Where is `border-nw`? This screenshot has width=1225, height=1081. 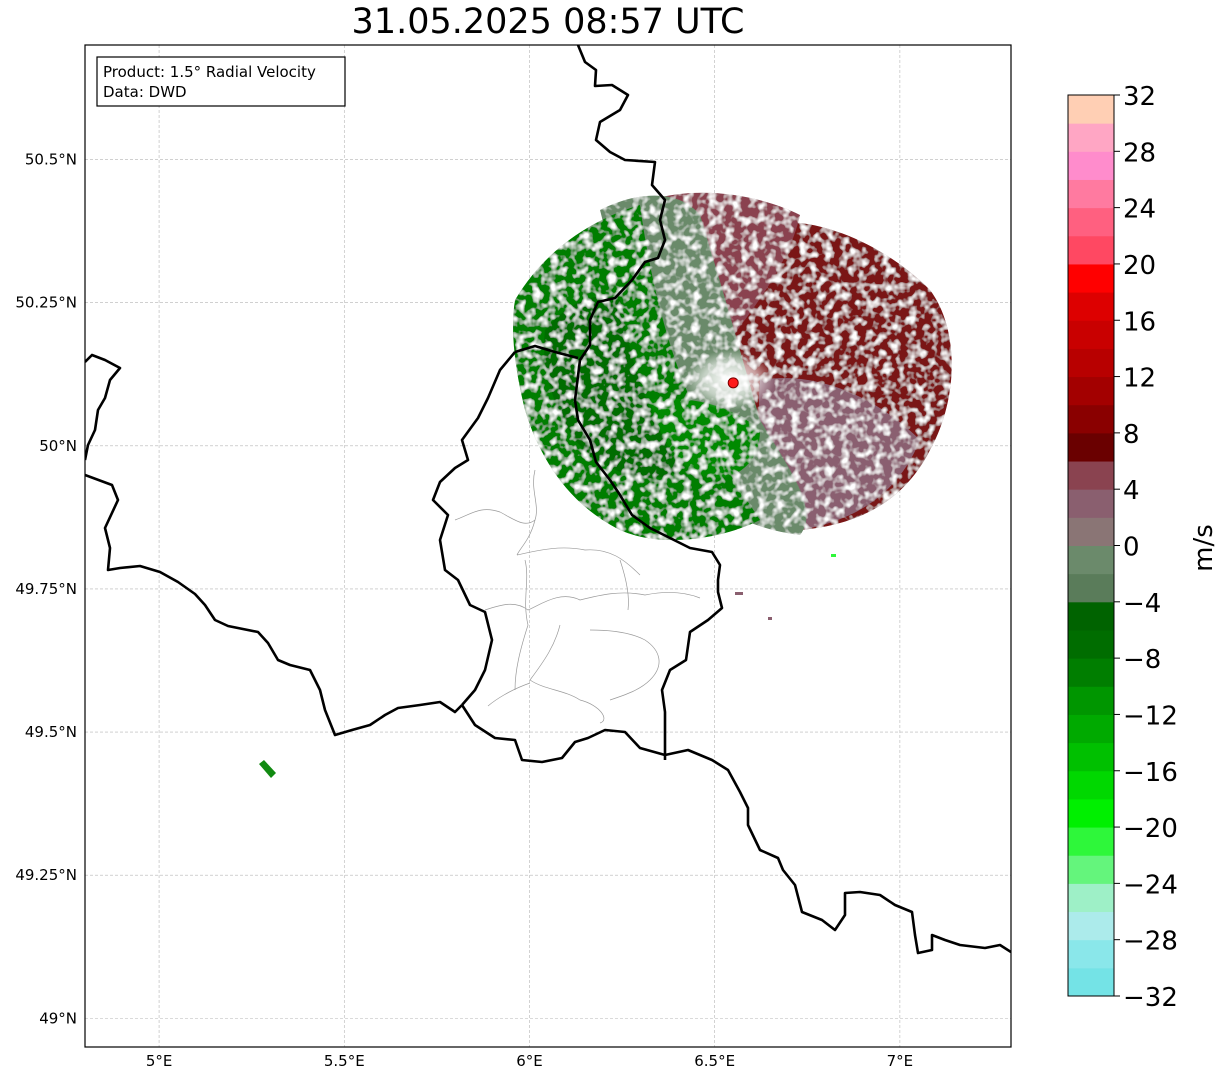
border-nw is located at coordinates (103, 407).